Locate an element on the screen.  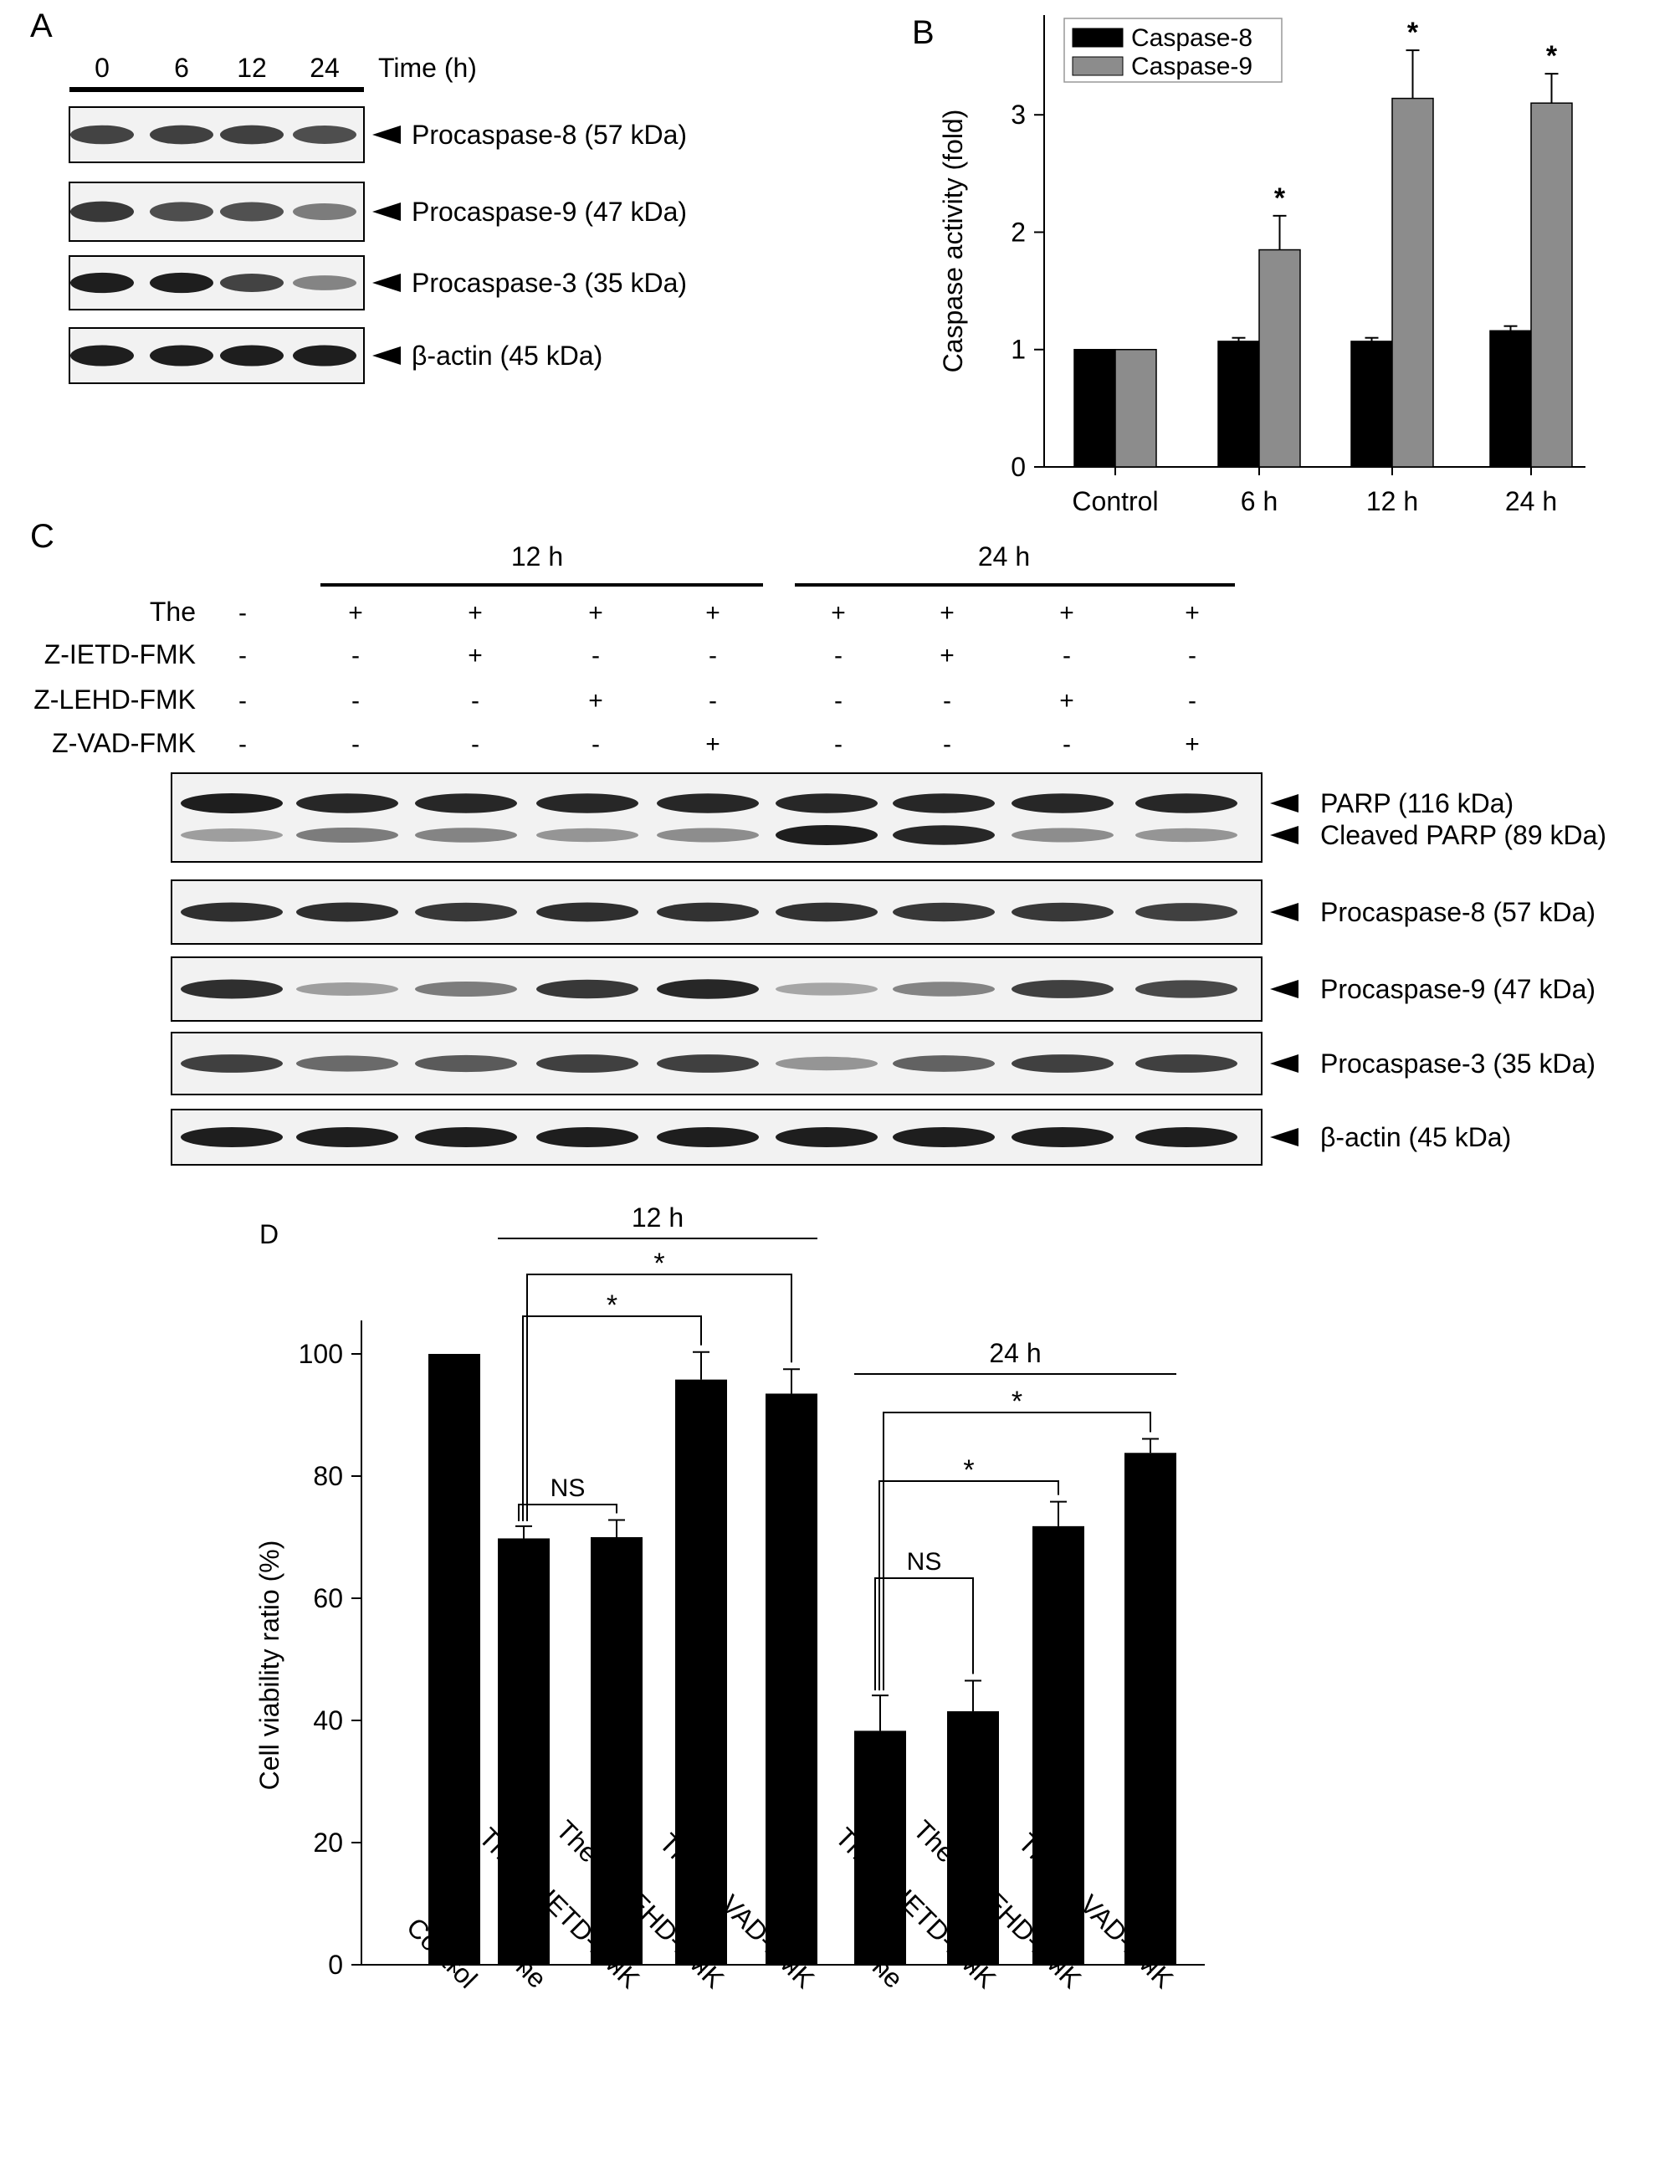
treatment-label: Z-VAD-FMK is located at coordinates (124, 743).